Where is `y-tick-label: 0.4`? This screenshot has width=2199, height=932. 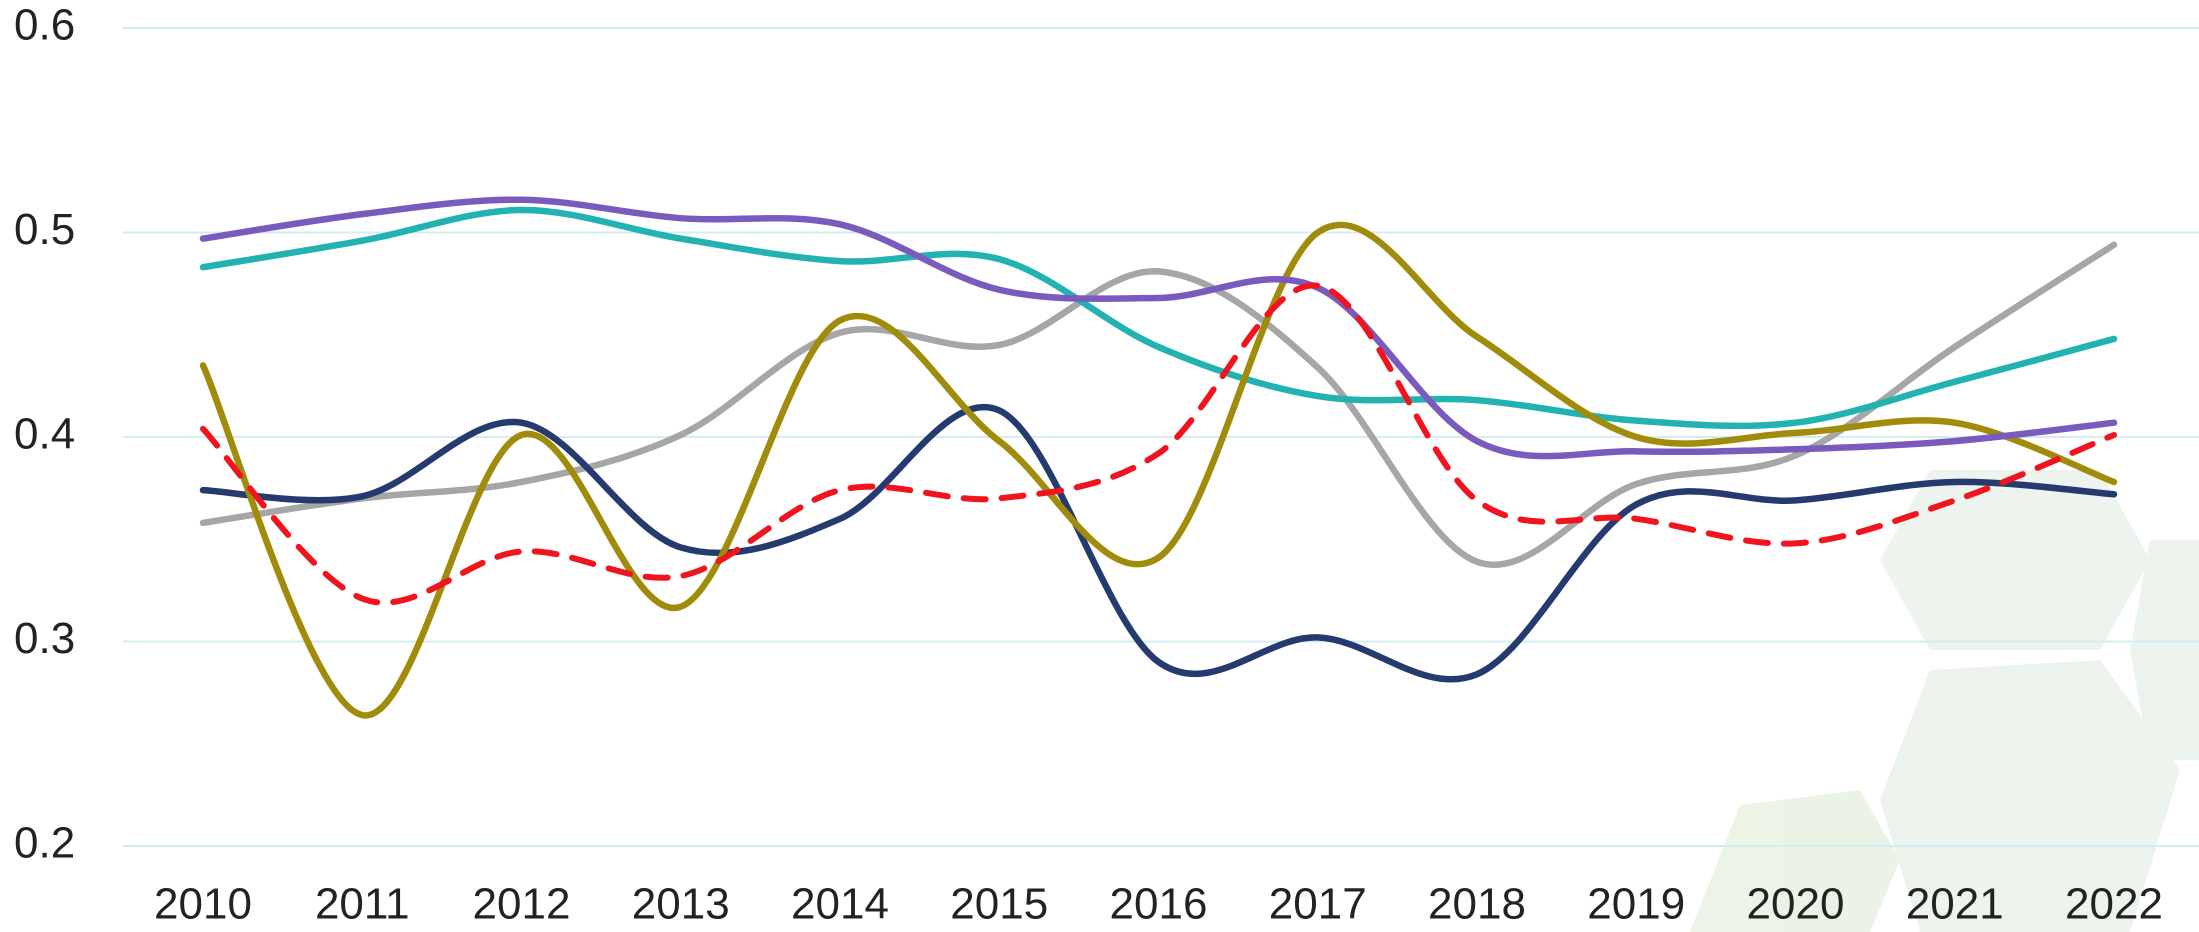
y-tick-label: 0.4 is located at coordinates (44, 434).